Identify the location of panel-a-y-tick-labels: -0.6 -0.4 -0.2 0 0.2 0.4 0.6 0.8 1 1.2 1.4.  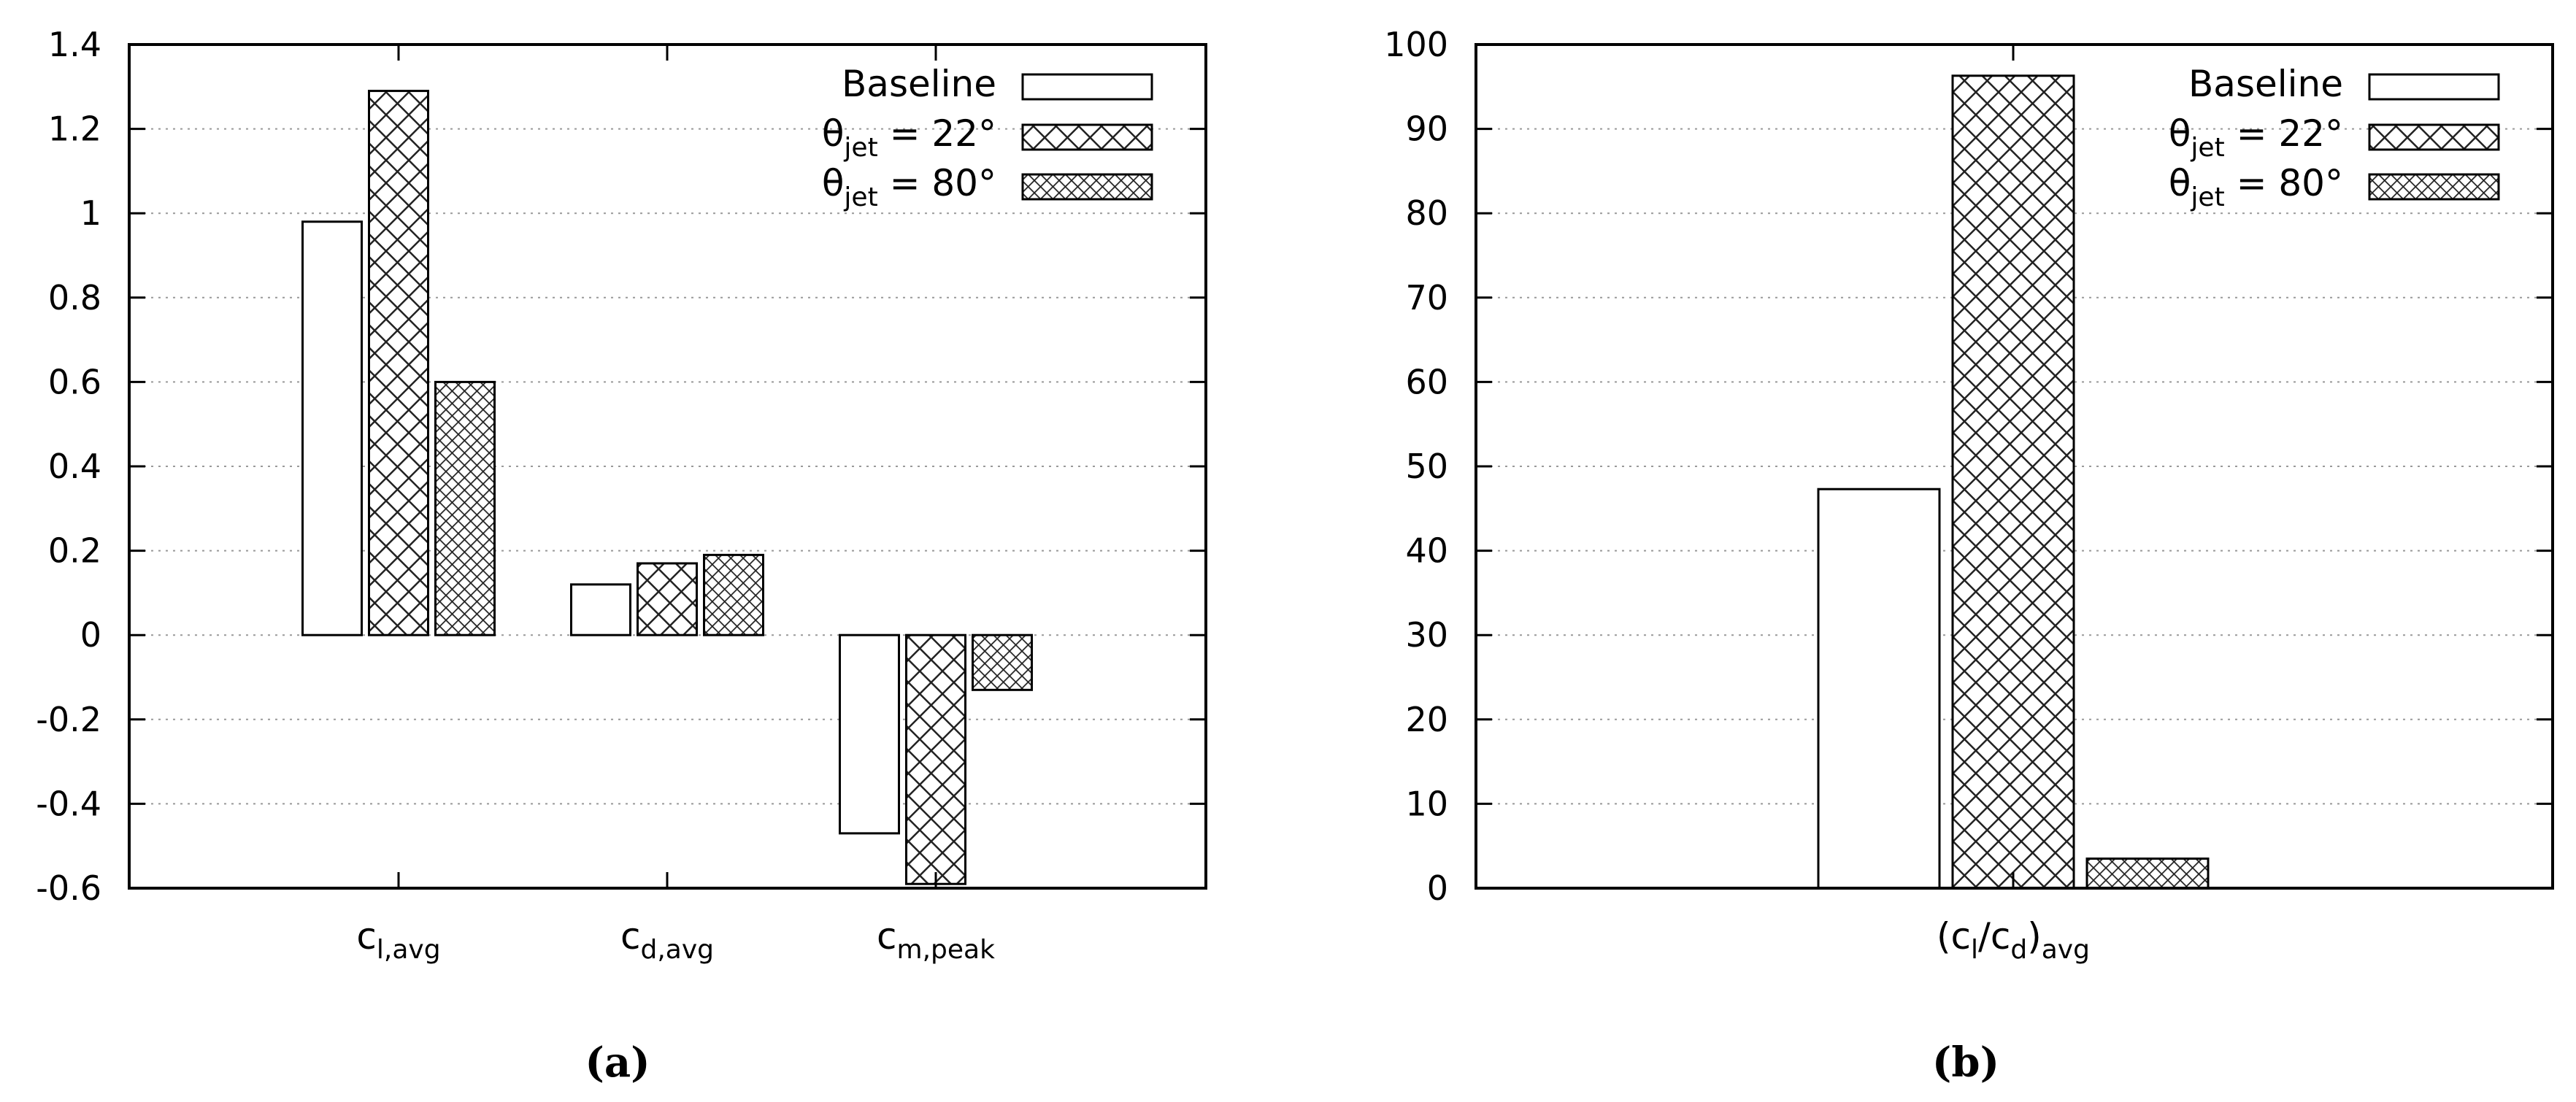
(68, 466).